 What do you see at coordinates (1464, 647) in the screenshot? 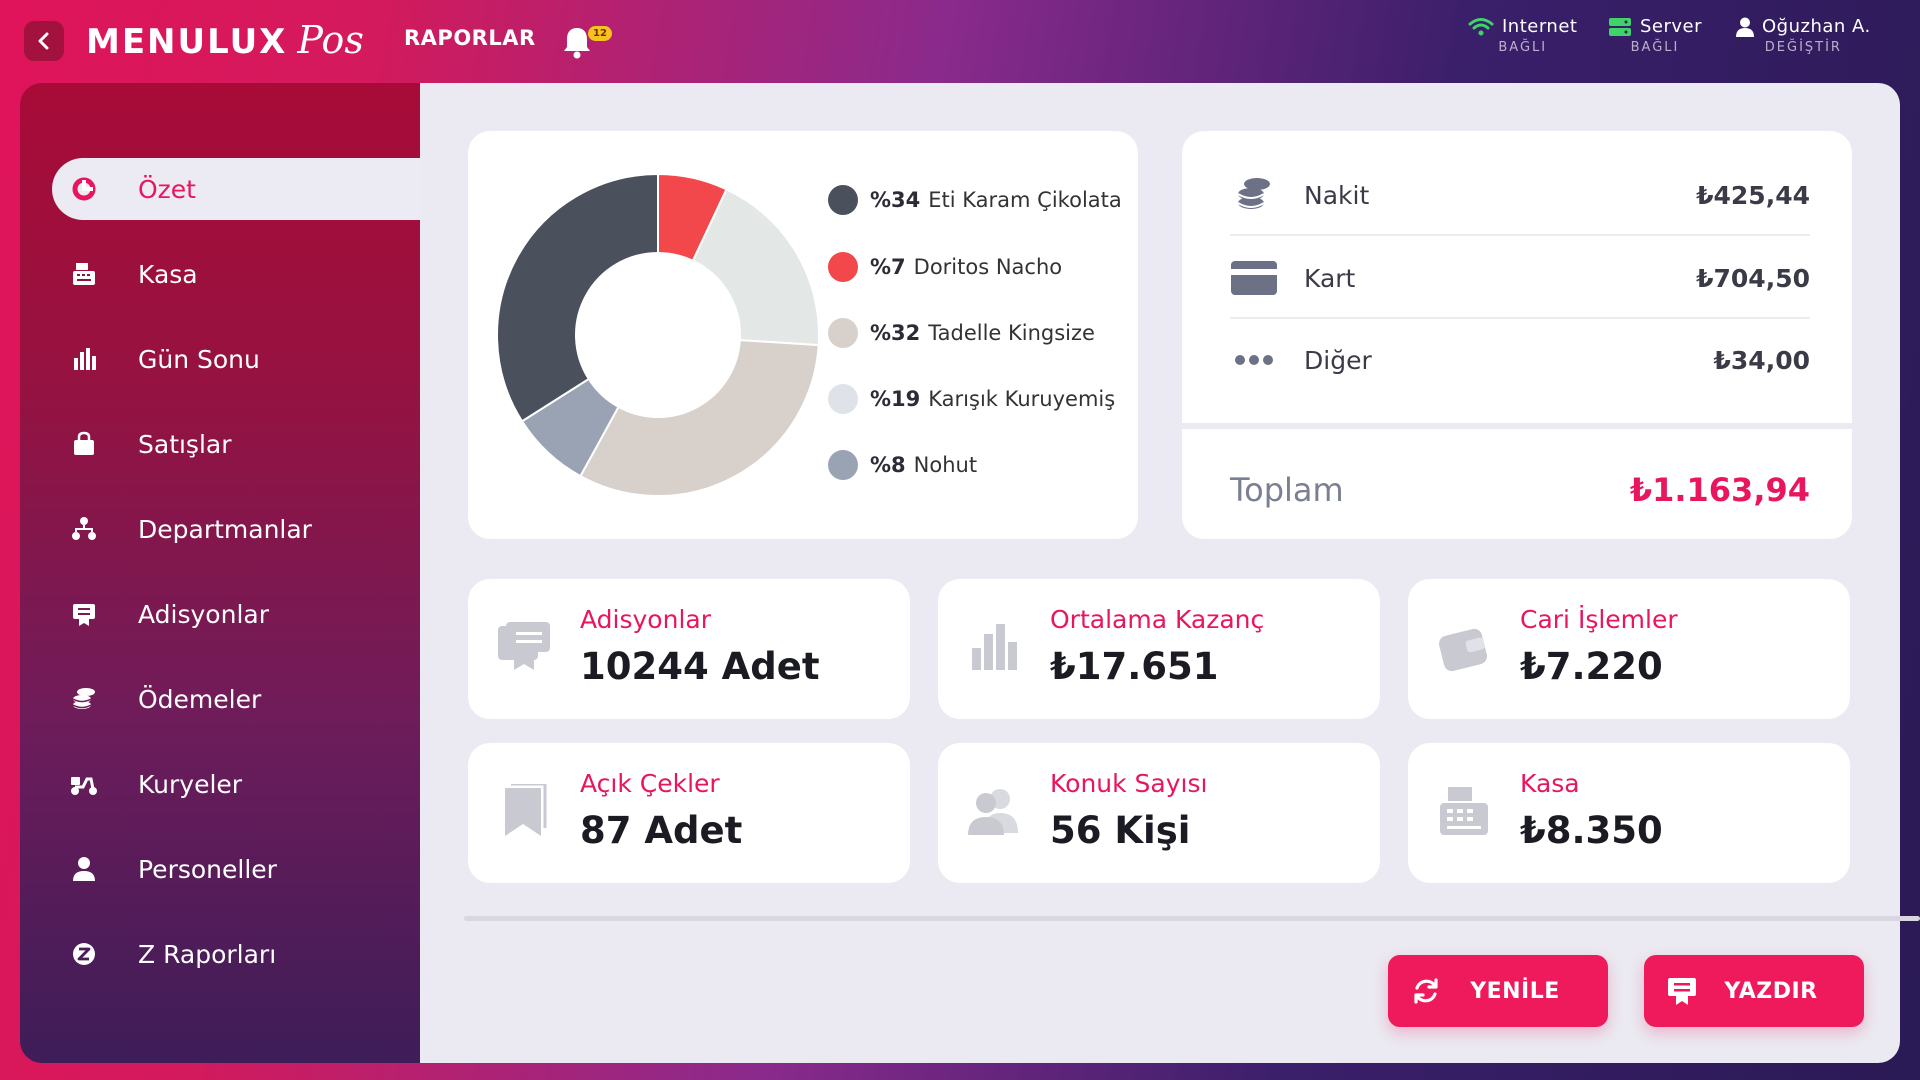
I see `wallet-icon` at bounding box center [1464, 647].